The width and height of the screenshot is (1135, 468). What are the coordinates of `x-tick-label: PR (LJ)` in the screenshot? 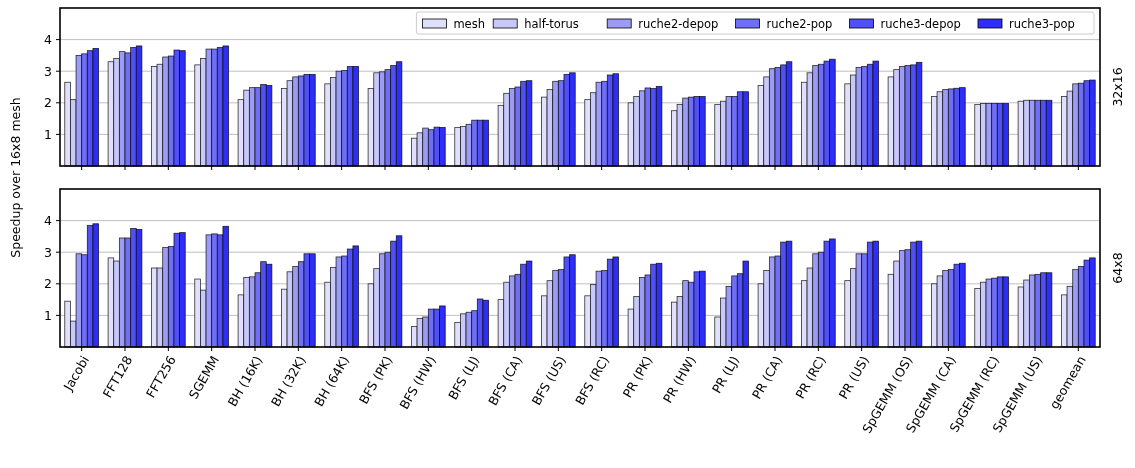 It's located at (725, 374).